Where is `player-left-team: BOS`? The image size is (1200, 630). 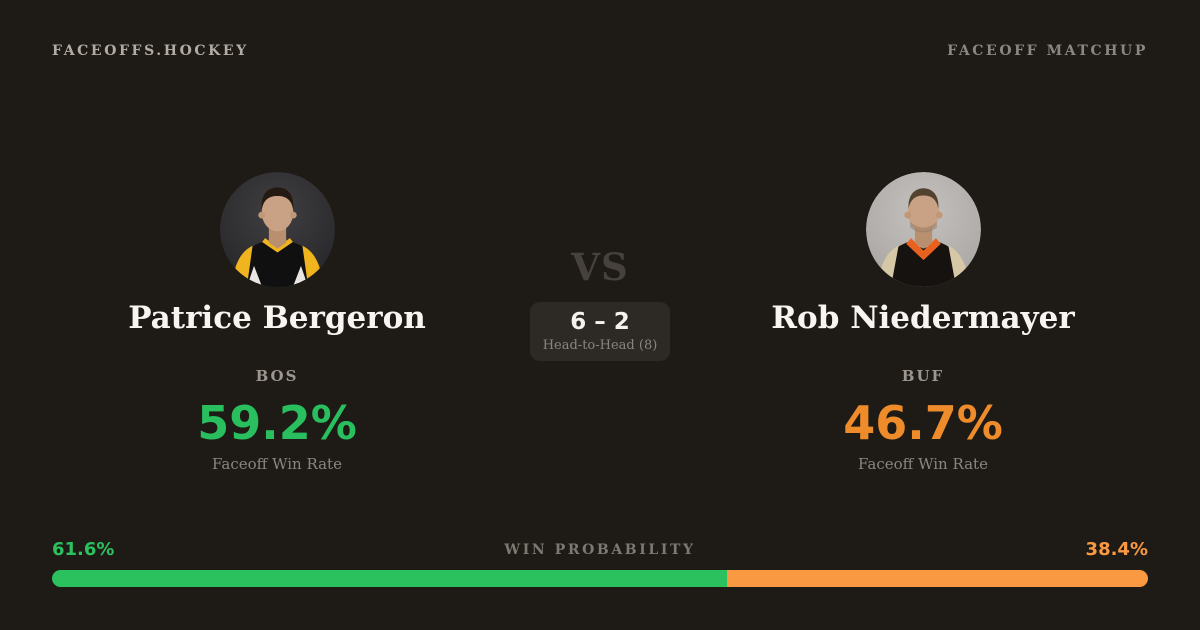
player-left-team: BOS is located at coordinates (277, 375).